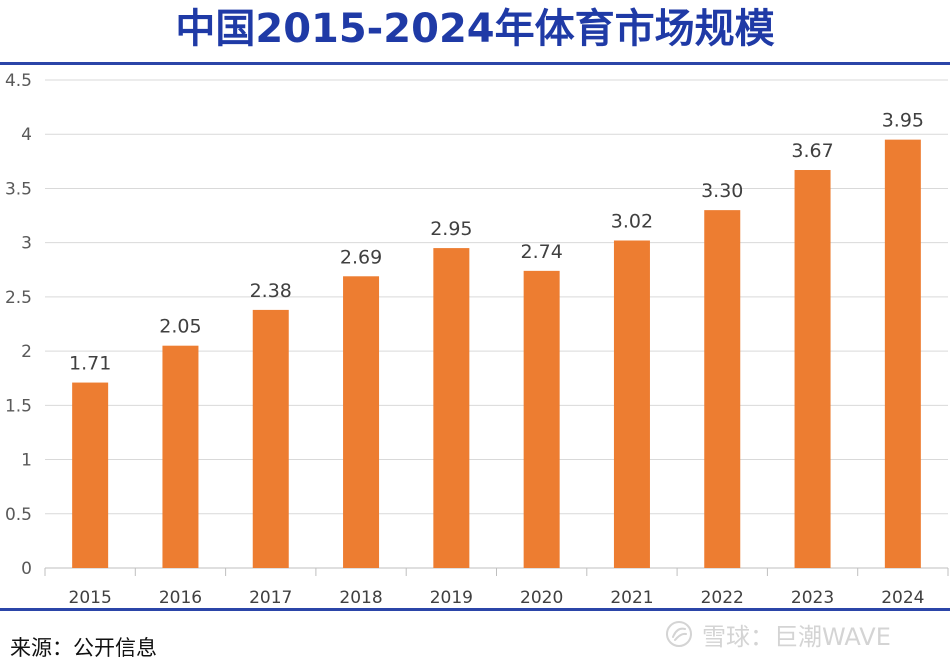 This screenshot has height=662, width=950. I want to click on x-tick-label: 2019, so click(451, 596).